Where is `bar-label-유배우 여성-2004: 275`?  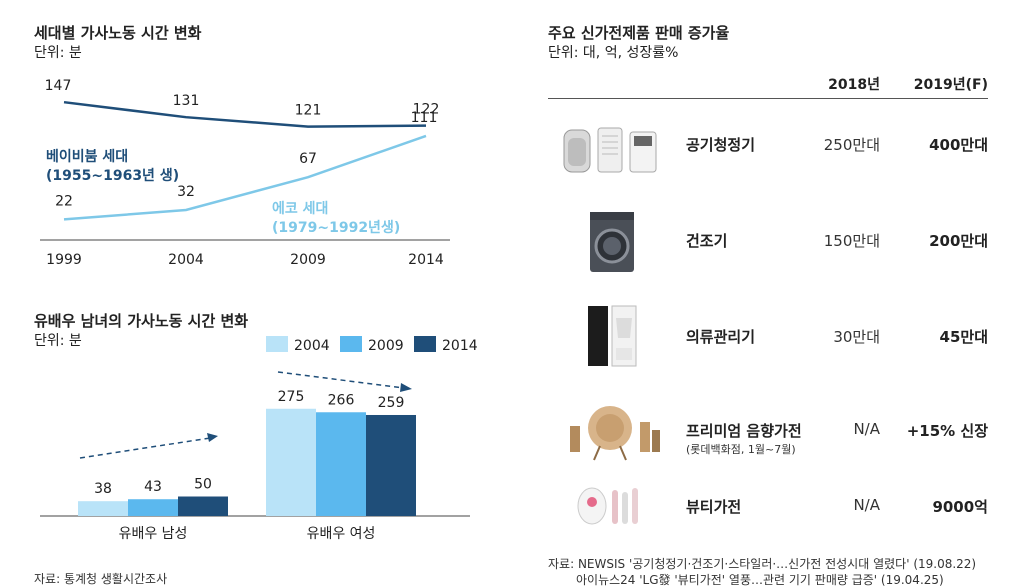
bar-label-유배우 여성-2004: 275 is located at coordinates (291, 397).